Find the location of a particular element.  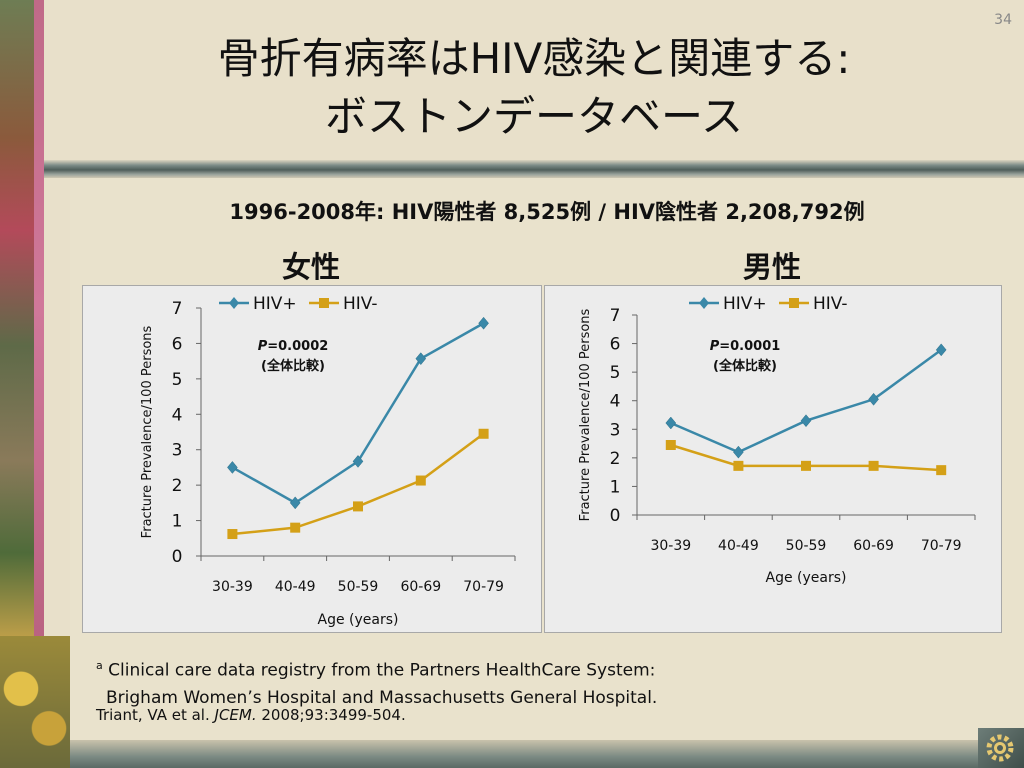

title-line-2: ボストンデータベース is located at coordinates (534, 116).